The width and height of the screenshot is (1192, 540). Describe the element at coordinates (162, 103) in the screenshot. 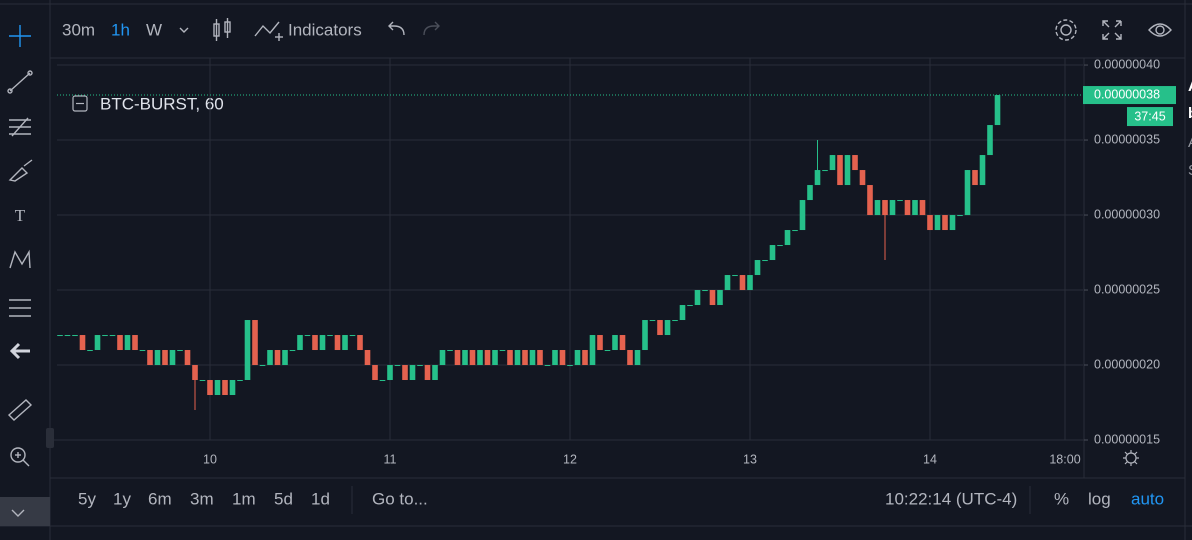

I see `symbol-title: BTC-BURST, 60` at that location.